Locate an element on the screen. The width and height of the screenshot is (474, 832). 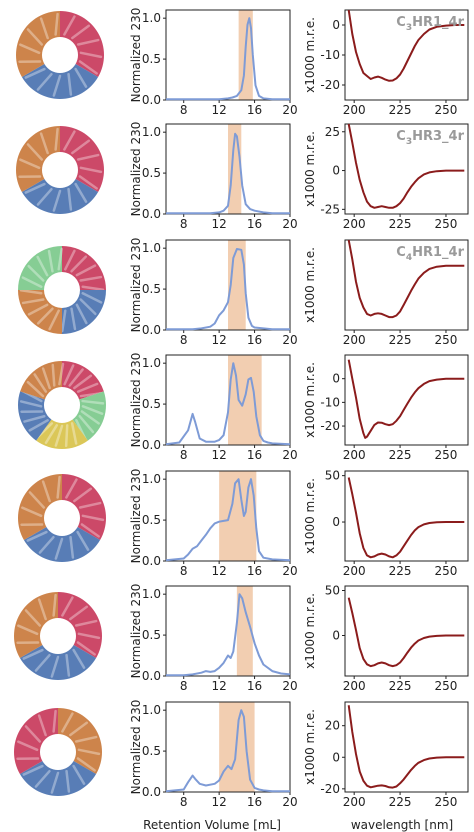
sec-x-axis-label: Retention Volume [mL] is located at coordinates (212, 825).